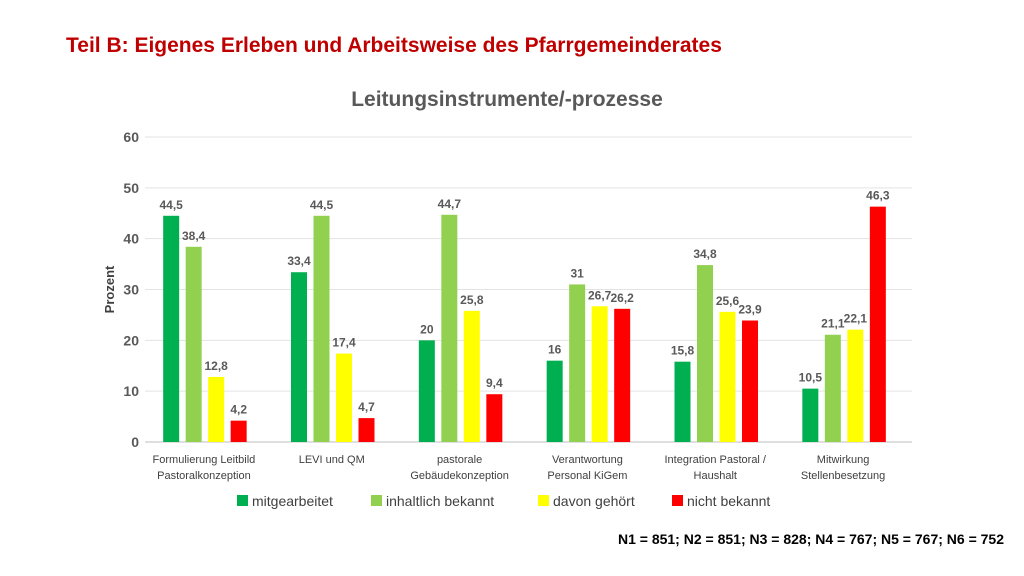  What do you see at coordinates (216, 366) in the screenshot?
I see `data-label-davon-gehört-0: 12,8` at bounding box center [216, 366].